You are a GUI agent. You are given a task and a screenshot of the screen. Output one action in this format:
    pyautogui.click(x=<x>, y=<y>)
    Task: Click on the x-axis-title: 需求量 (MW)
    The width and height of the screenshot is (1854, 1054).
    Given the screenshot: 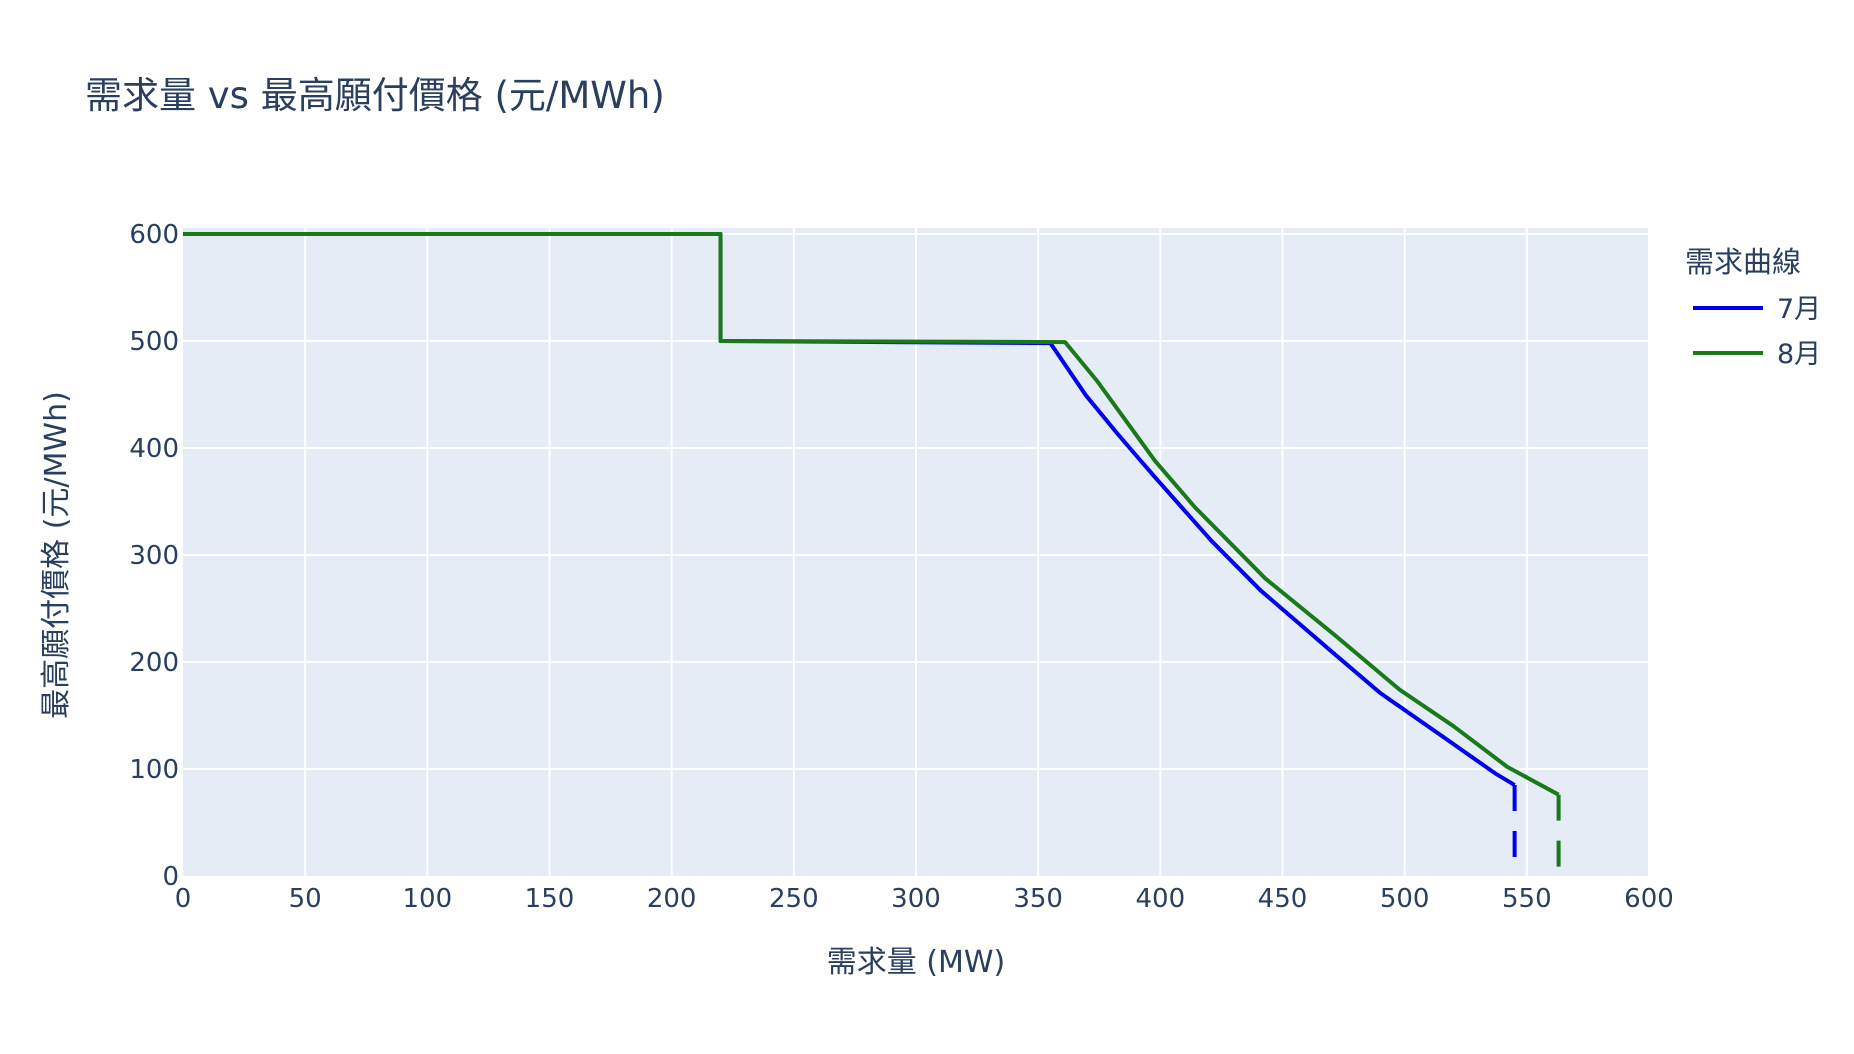 What is the action you would take?
    pyautogui.click(x=916, y=962)
    